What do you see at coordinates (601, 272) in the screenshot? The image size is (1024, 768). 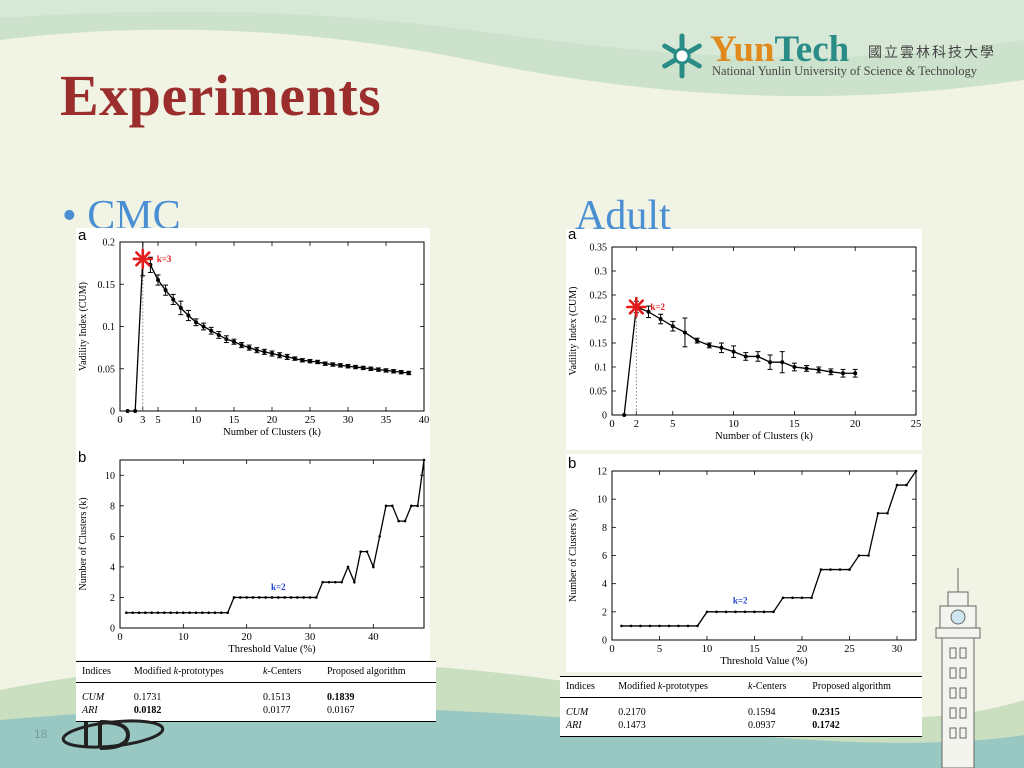 I see `y-tick-label: 0.3` at bounding box center [601, 272].